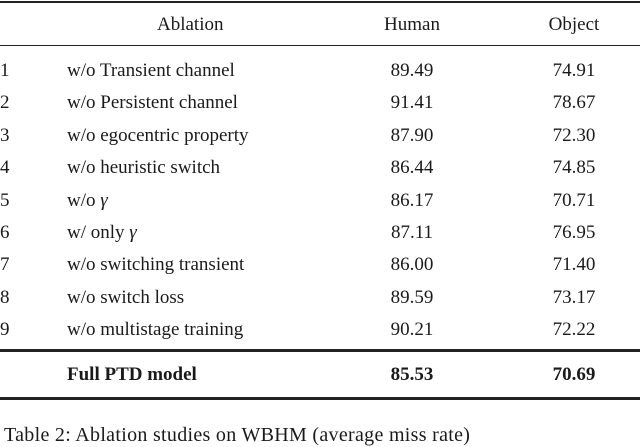 This screenshot has width=640, height=447. I want to click on row-1-index: 1, so click(5, 70).